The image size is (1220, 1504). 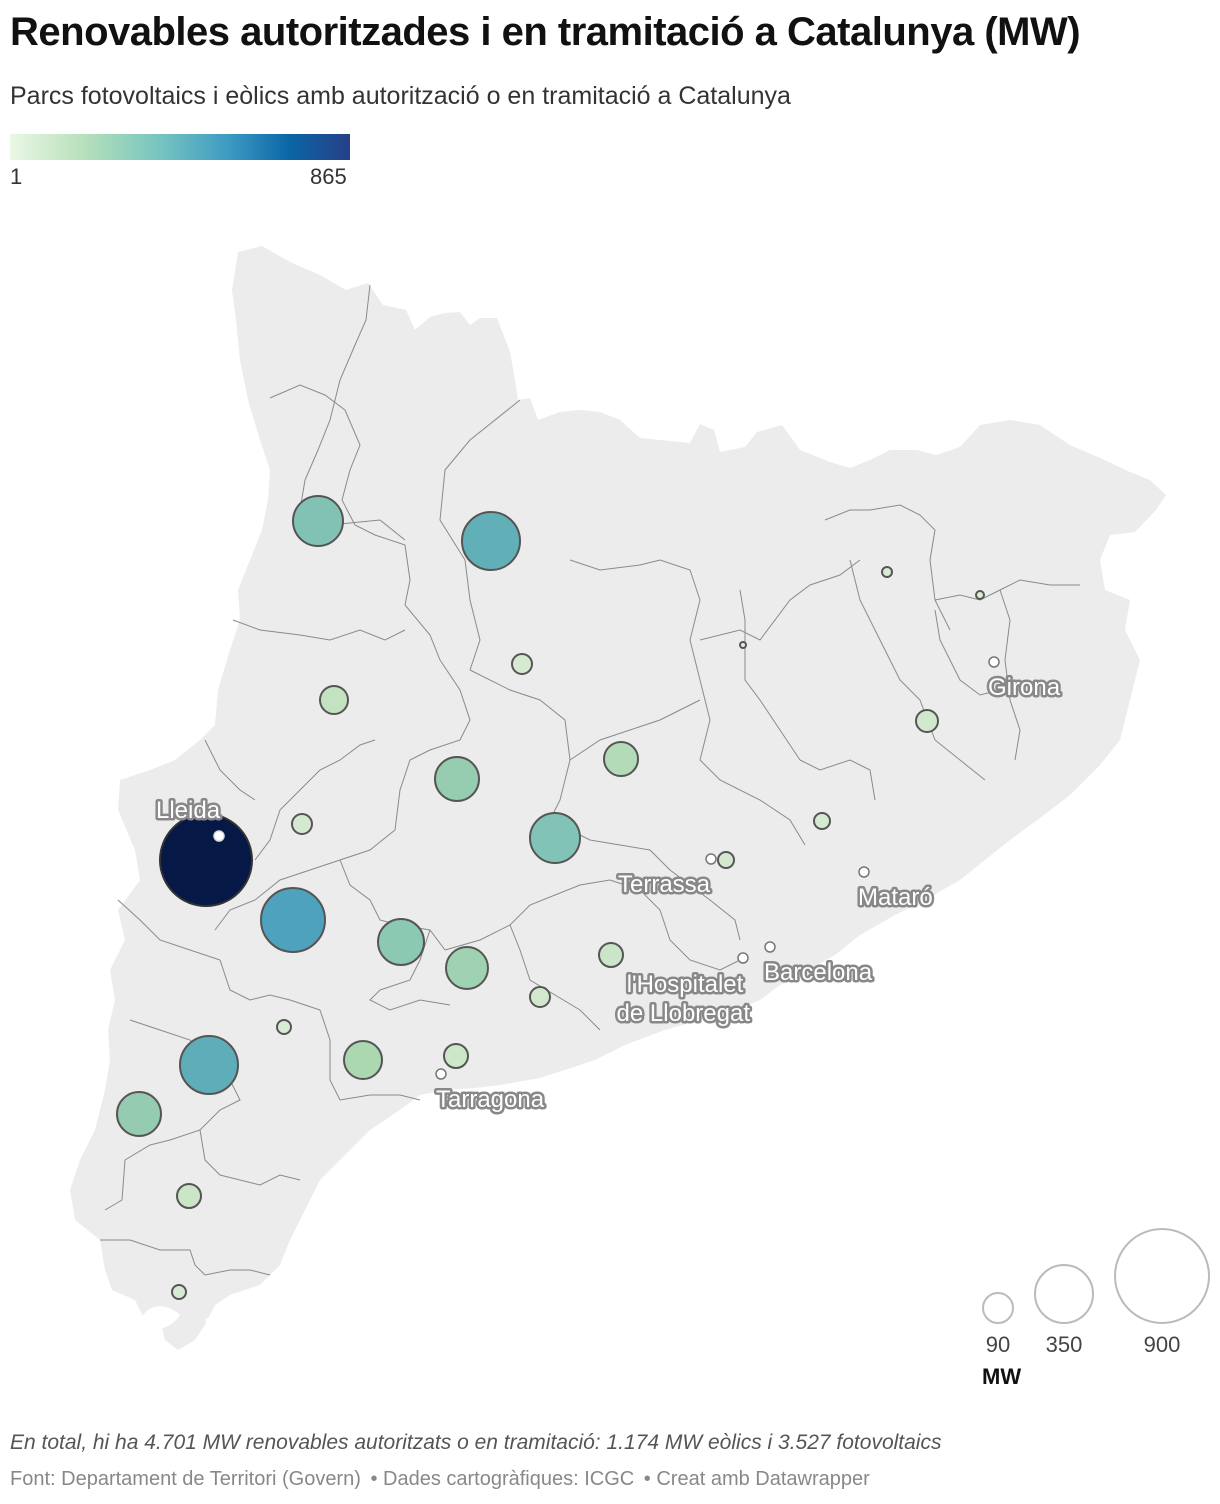 I want to click on size-legend-unit: MW, so click(x=1001, y=1376).